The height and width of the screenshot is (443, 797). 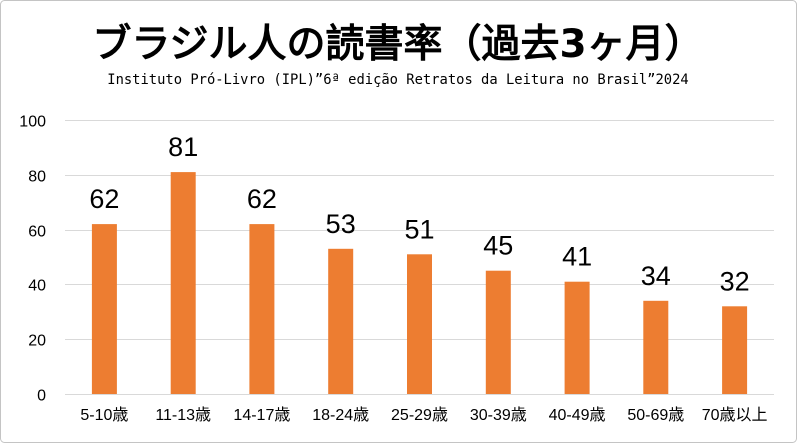 What do you see at coordinates (498, 332) in the screenshot?
I see `bar-30-39歳` at bounding box center [498, 332].